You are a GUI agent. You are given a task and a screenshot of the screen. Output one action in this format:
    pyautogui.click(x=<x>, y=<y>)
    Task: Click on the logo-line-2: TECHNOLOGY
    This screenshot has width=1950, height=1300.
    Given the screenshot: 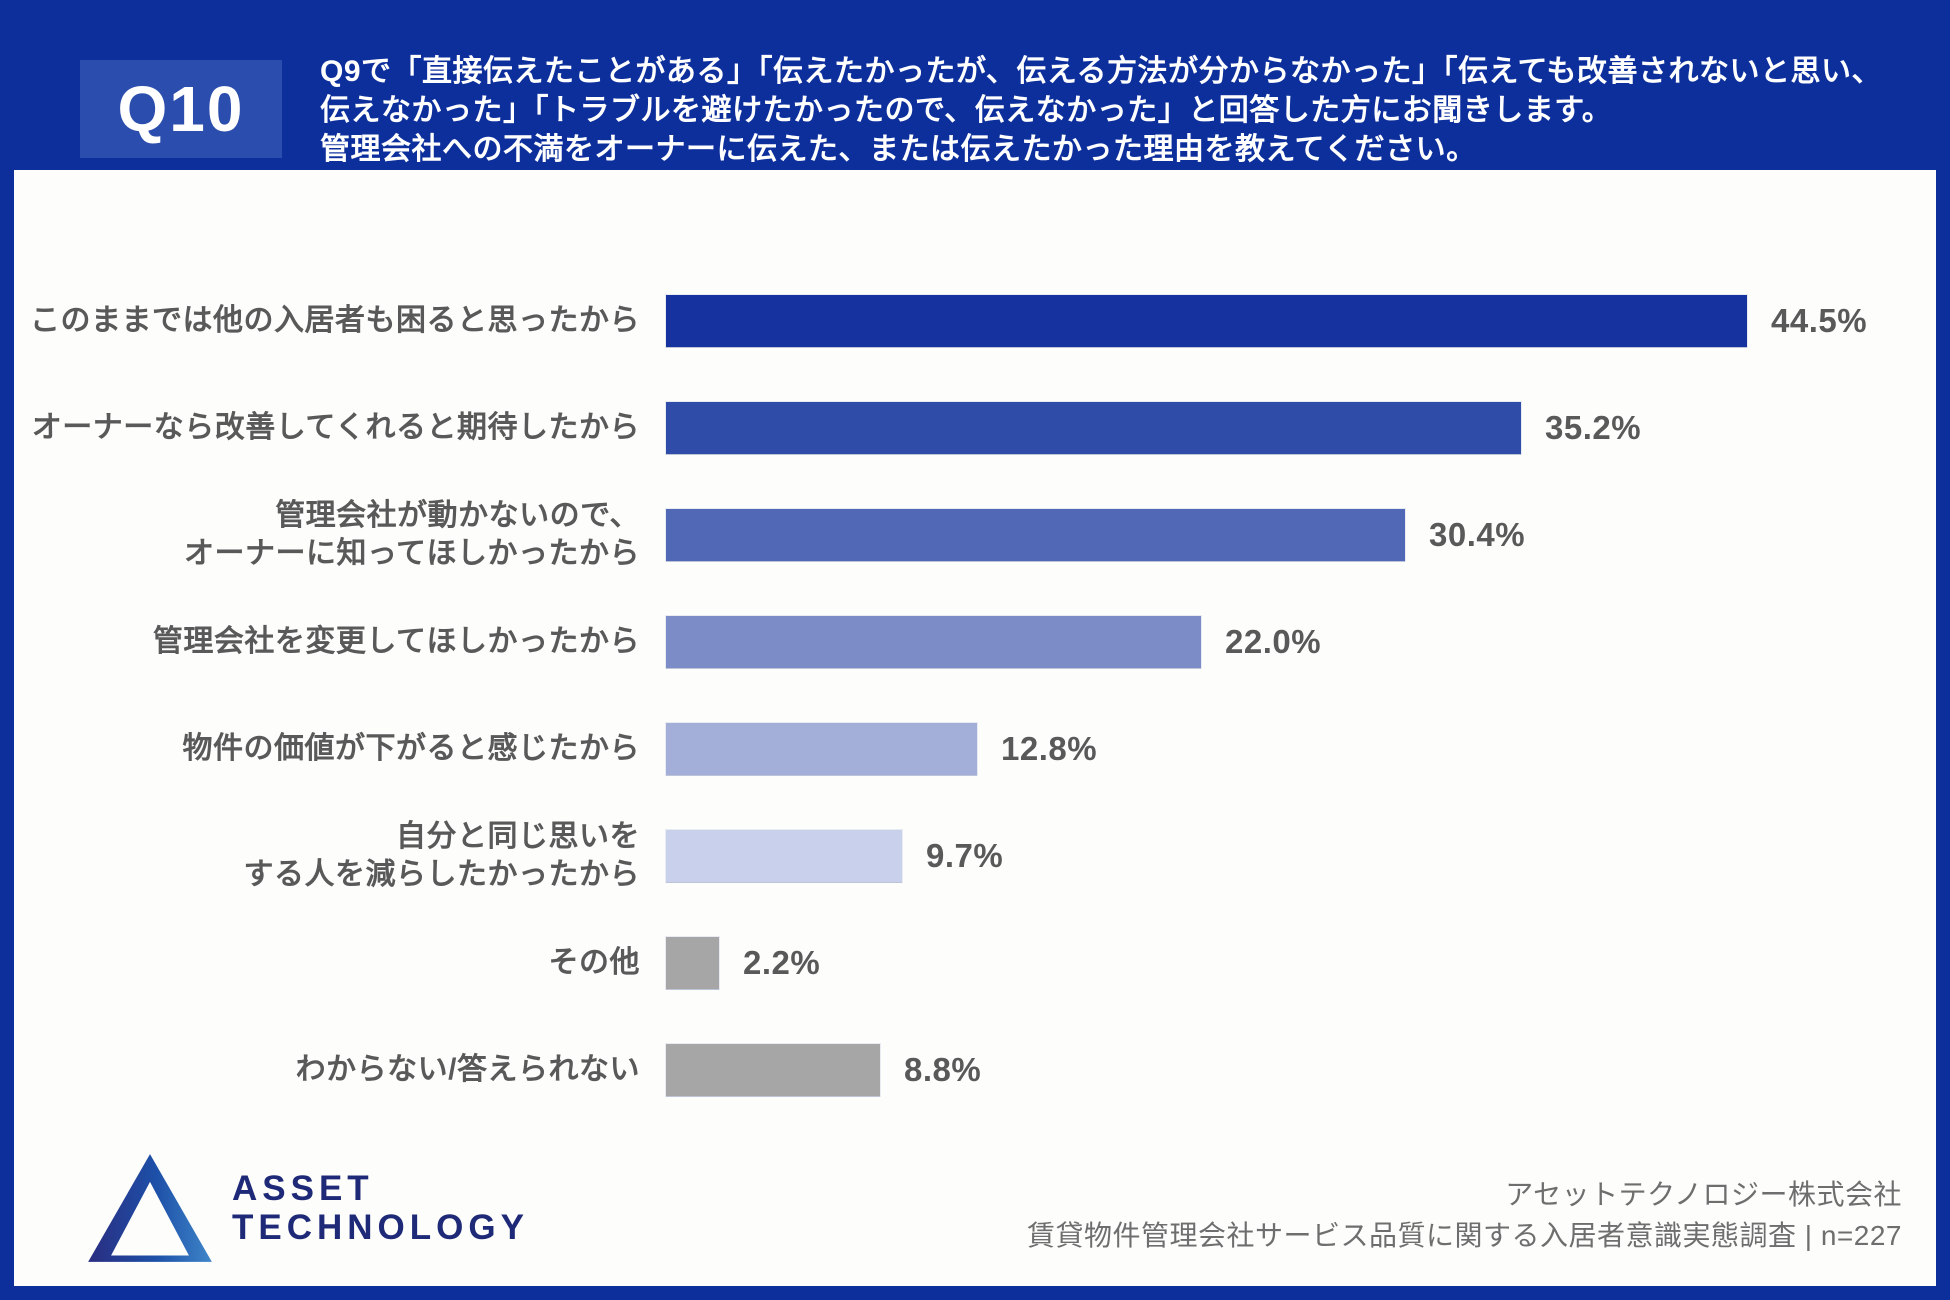 What is the action you would take?
    pyautogui.click(x=380, y=1227)
    